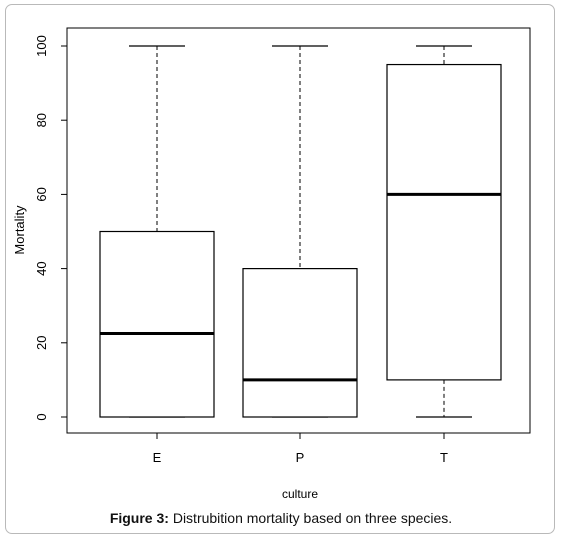 The image size is (562, 540). I want to click on y-tick-label: 100, so click(41, 46).